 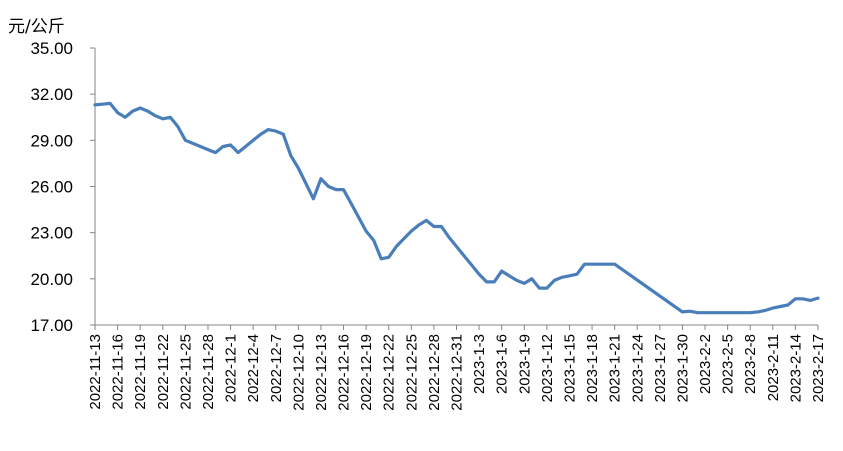 I want to click on y-tick-label: 35.00, so click(x=51, y=48).